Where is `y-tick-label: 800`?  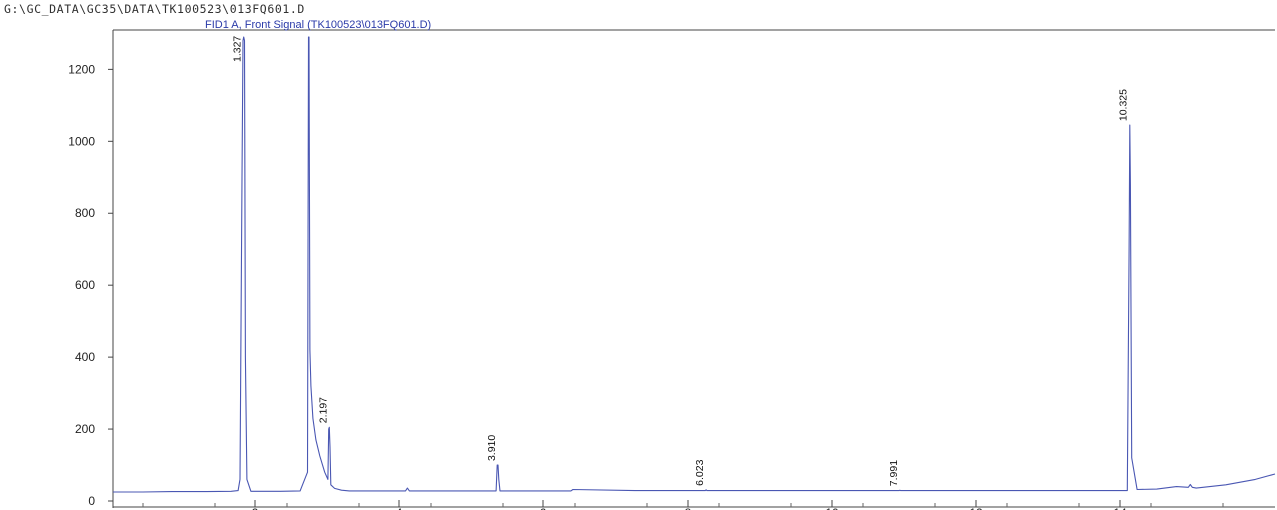
y-tick-label: 800 is located at coordinates (85, 213).